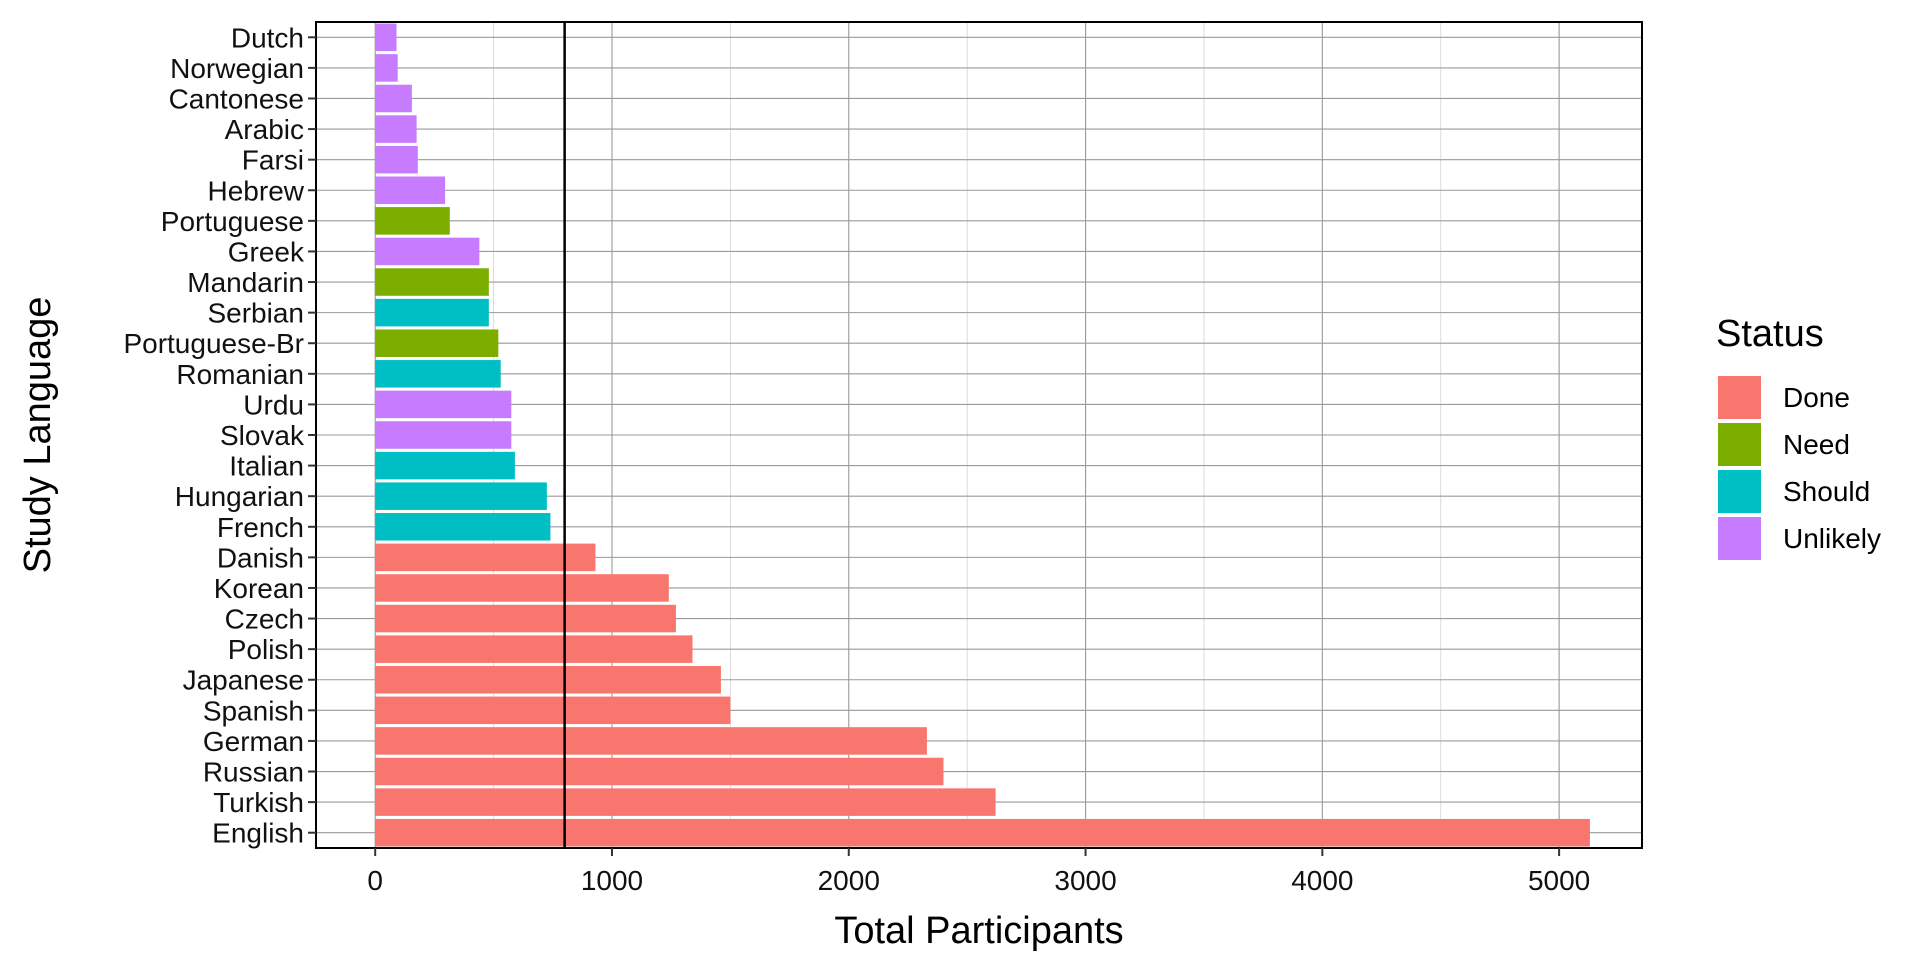  Describe the element at coordinates (612, 880) in the screenshot. I see `x-tick-label: 1000` at that location.